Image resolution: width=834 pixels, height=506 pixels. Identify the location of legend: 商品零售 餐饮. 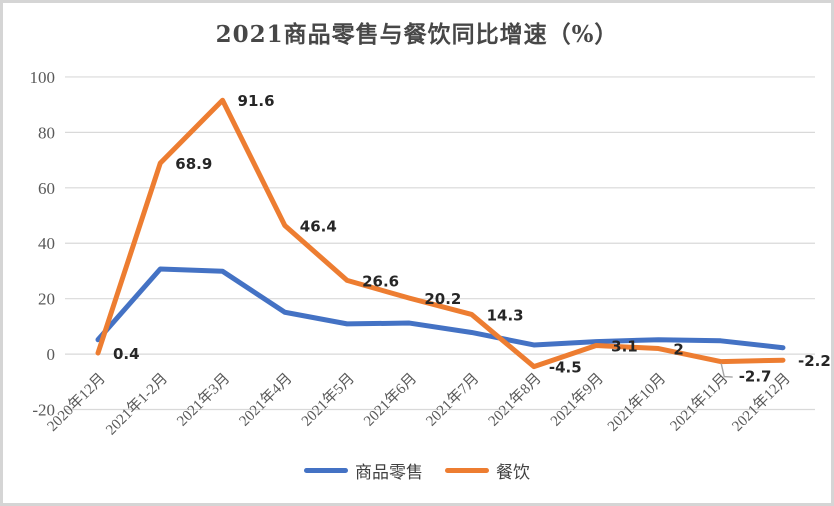
(417, 470).